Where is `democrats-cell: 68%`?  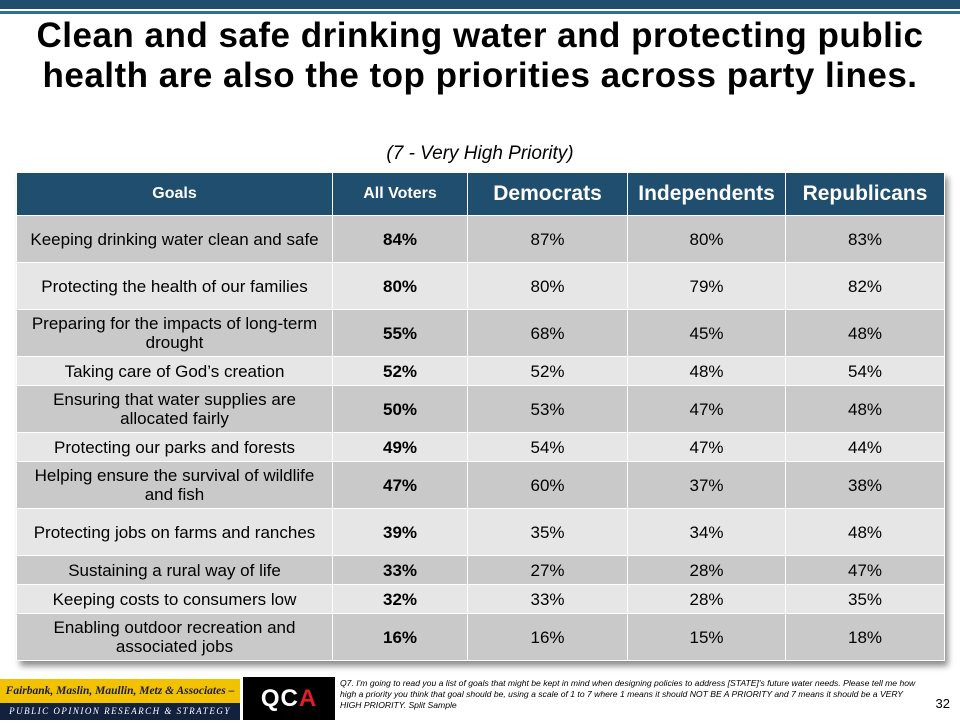
democrats-cell: 68% is located at coordinates (547, 333).